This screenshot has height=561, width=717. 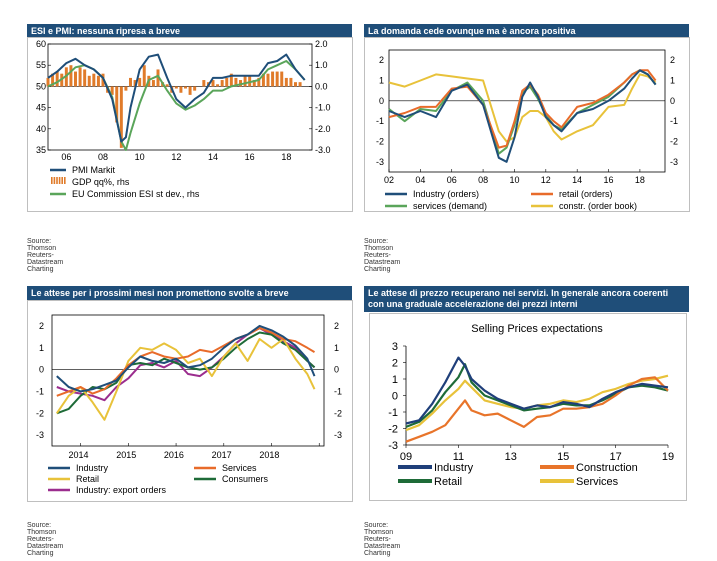 I want to click on left-tick-label: 55, so click(x=41, y=65).